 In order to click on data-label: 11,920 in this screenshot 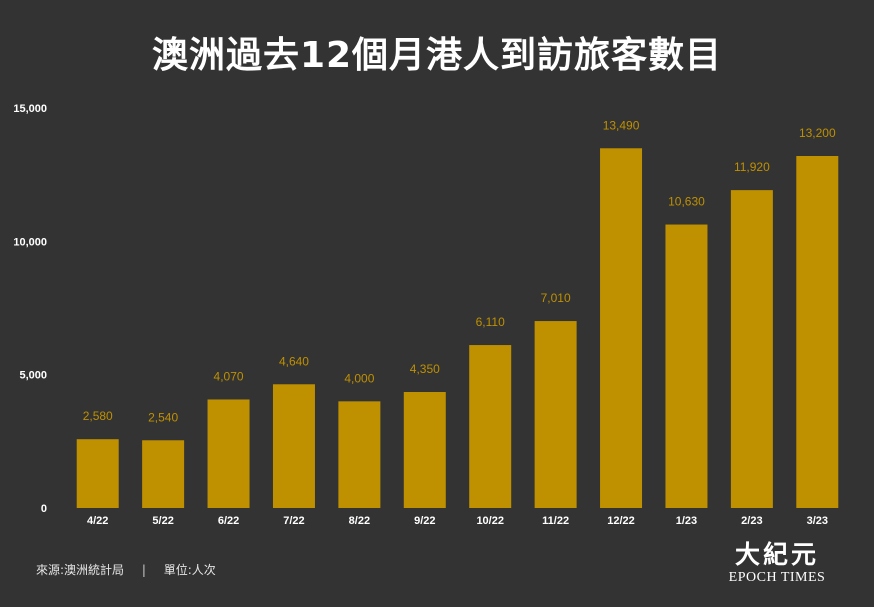, I will do `click(752, 167)`.